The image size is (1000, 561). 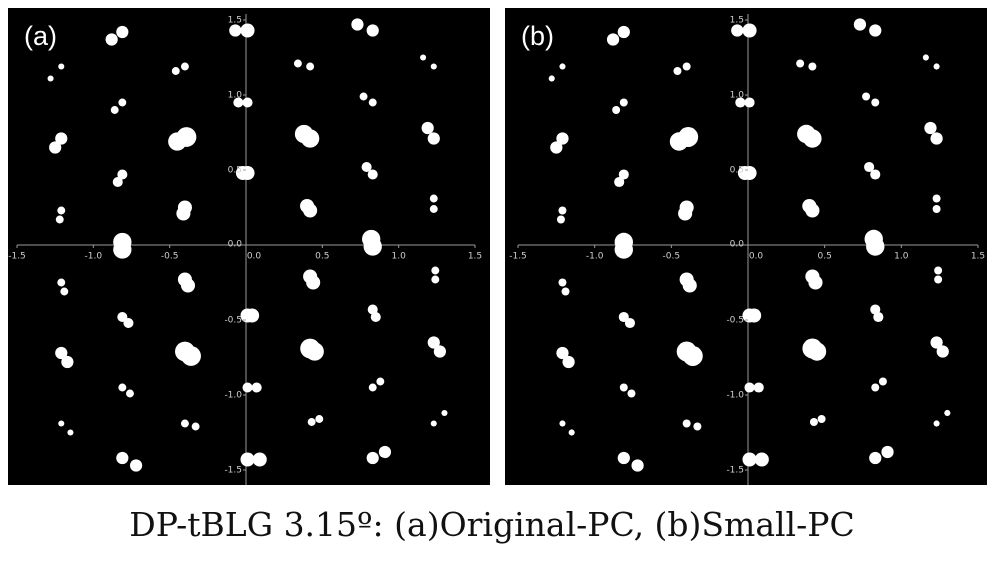 I want to click on x-tick-label: 1.0, so click(x=399, y=257).